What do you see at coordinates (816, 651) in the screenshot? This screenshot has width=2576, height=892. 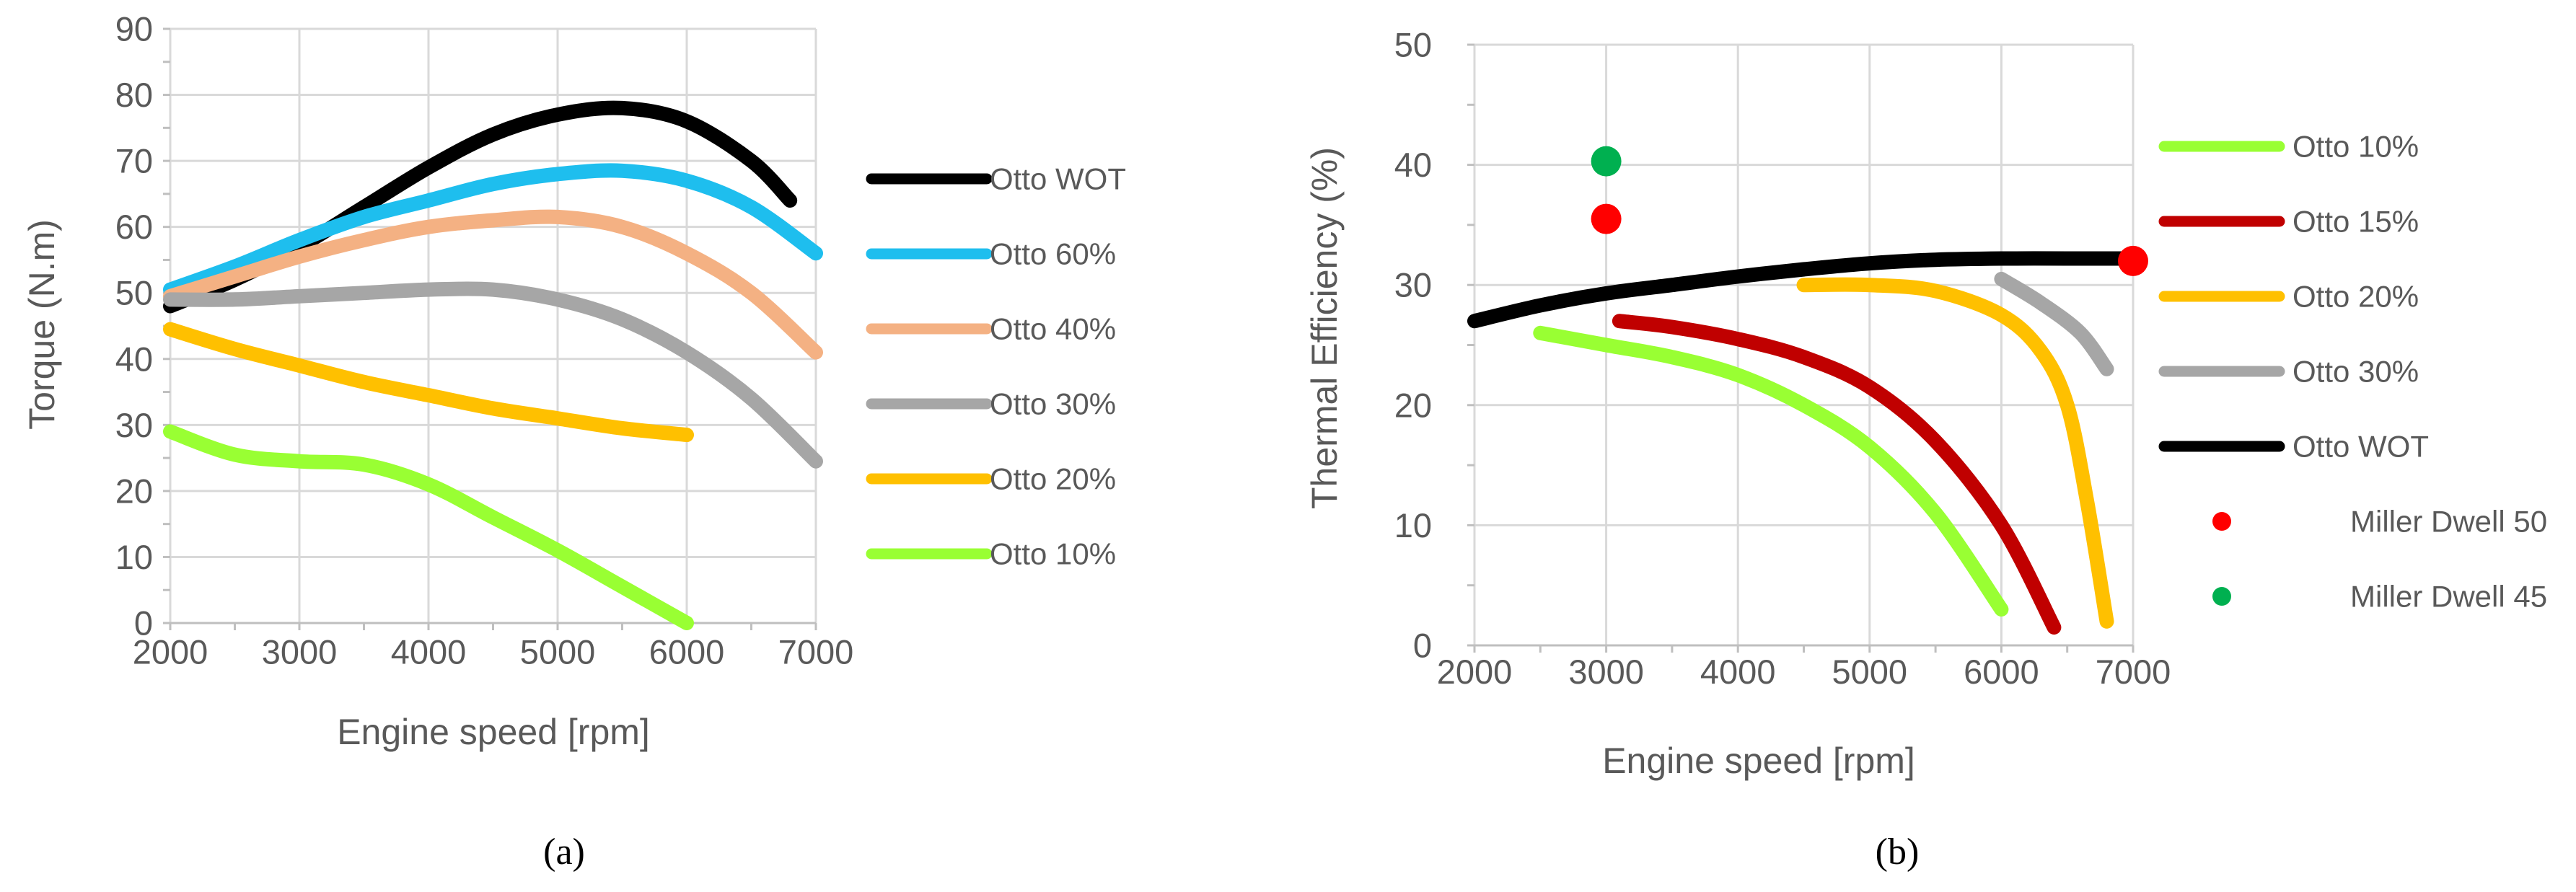 I see `chart-a-x-tick-label: 7000` at bounding box center [816, 651].